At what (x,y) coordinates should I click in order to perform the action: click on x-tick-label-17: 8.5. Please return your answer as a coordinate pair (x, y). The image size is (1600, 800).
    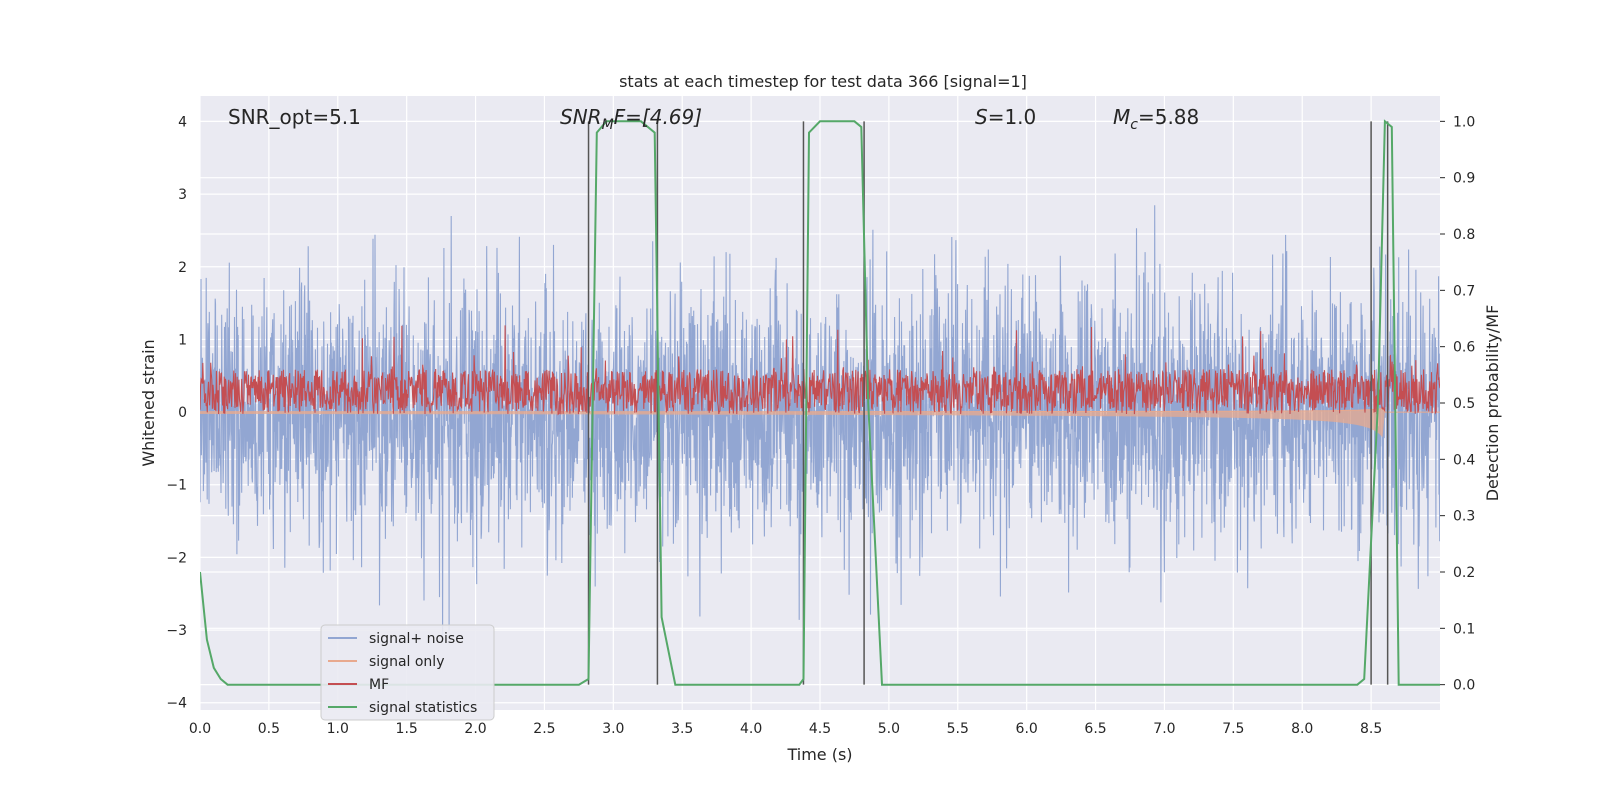
    Looking at the image, I should click on (1371, 729).